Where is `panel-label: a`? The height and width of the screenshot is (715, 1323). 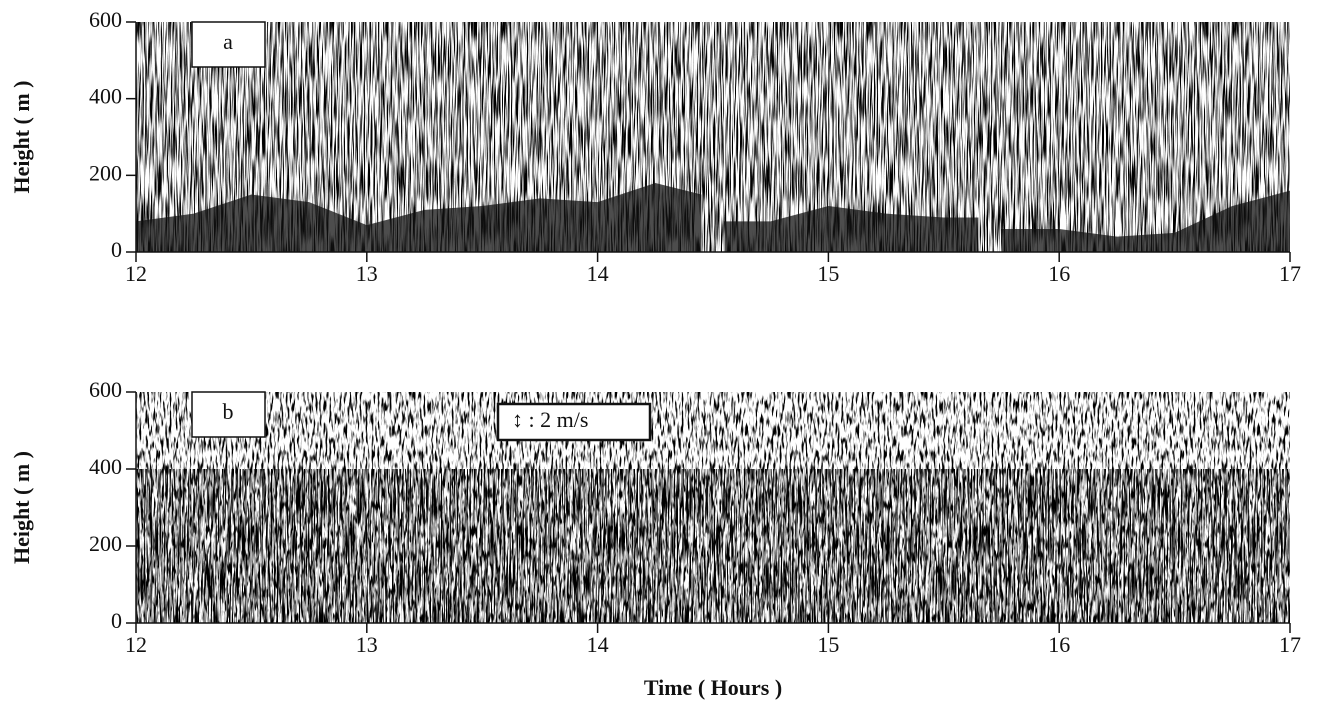
panel-label: a is located at coordinates (228, 41).